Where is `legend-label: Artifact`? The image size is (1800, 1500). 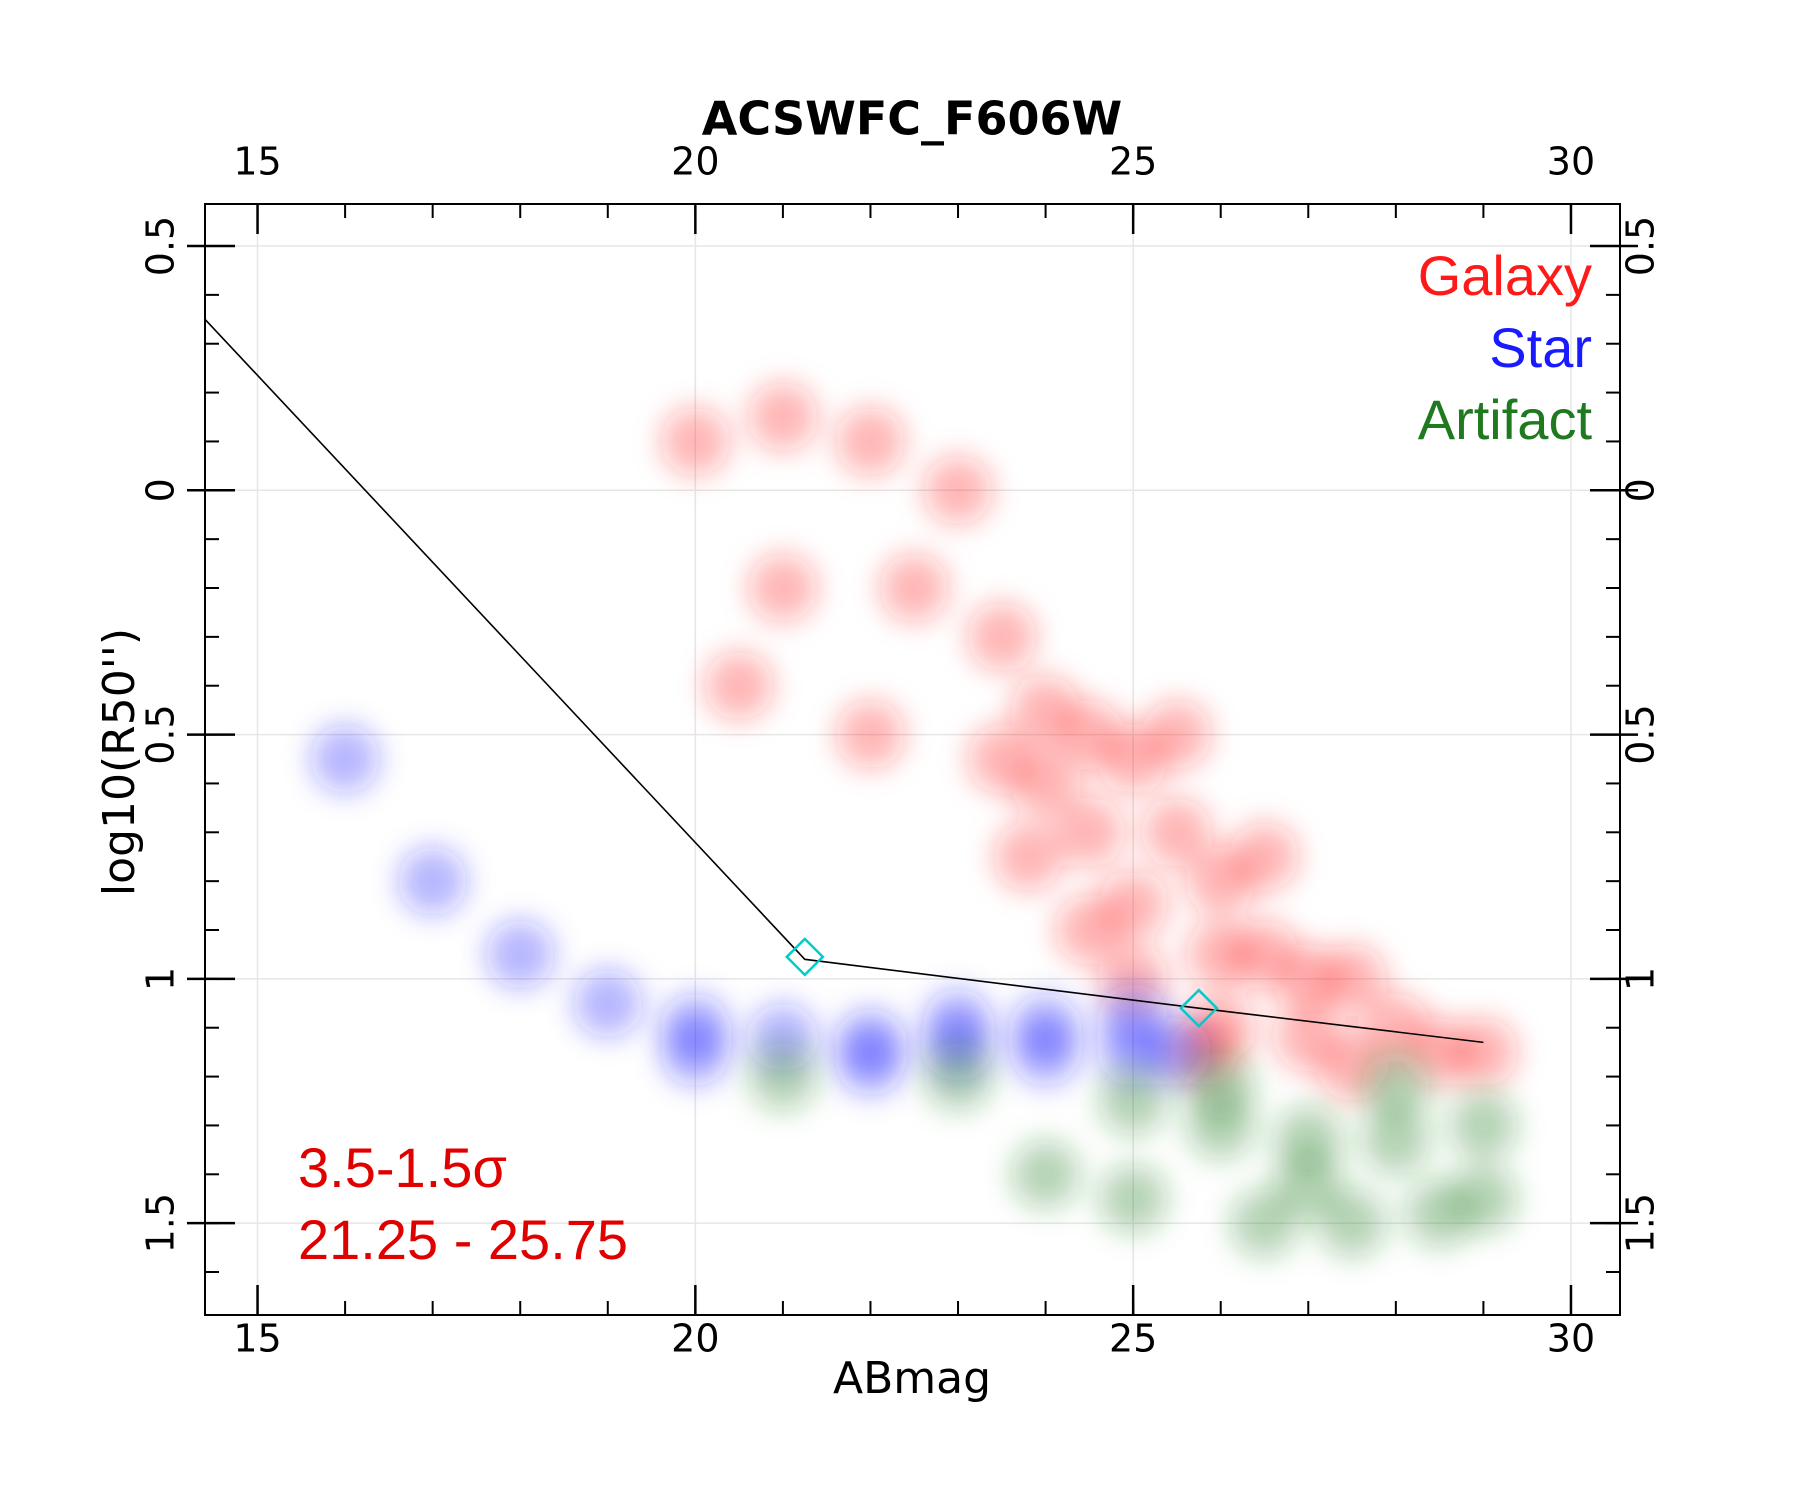 legend-label: Artifact is located at coordinates (1505, 419).